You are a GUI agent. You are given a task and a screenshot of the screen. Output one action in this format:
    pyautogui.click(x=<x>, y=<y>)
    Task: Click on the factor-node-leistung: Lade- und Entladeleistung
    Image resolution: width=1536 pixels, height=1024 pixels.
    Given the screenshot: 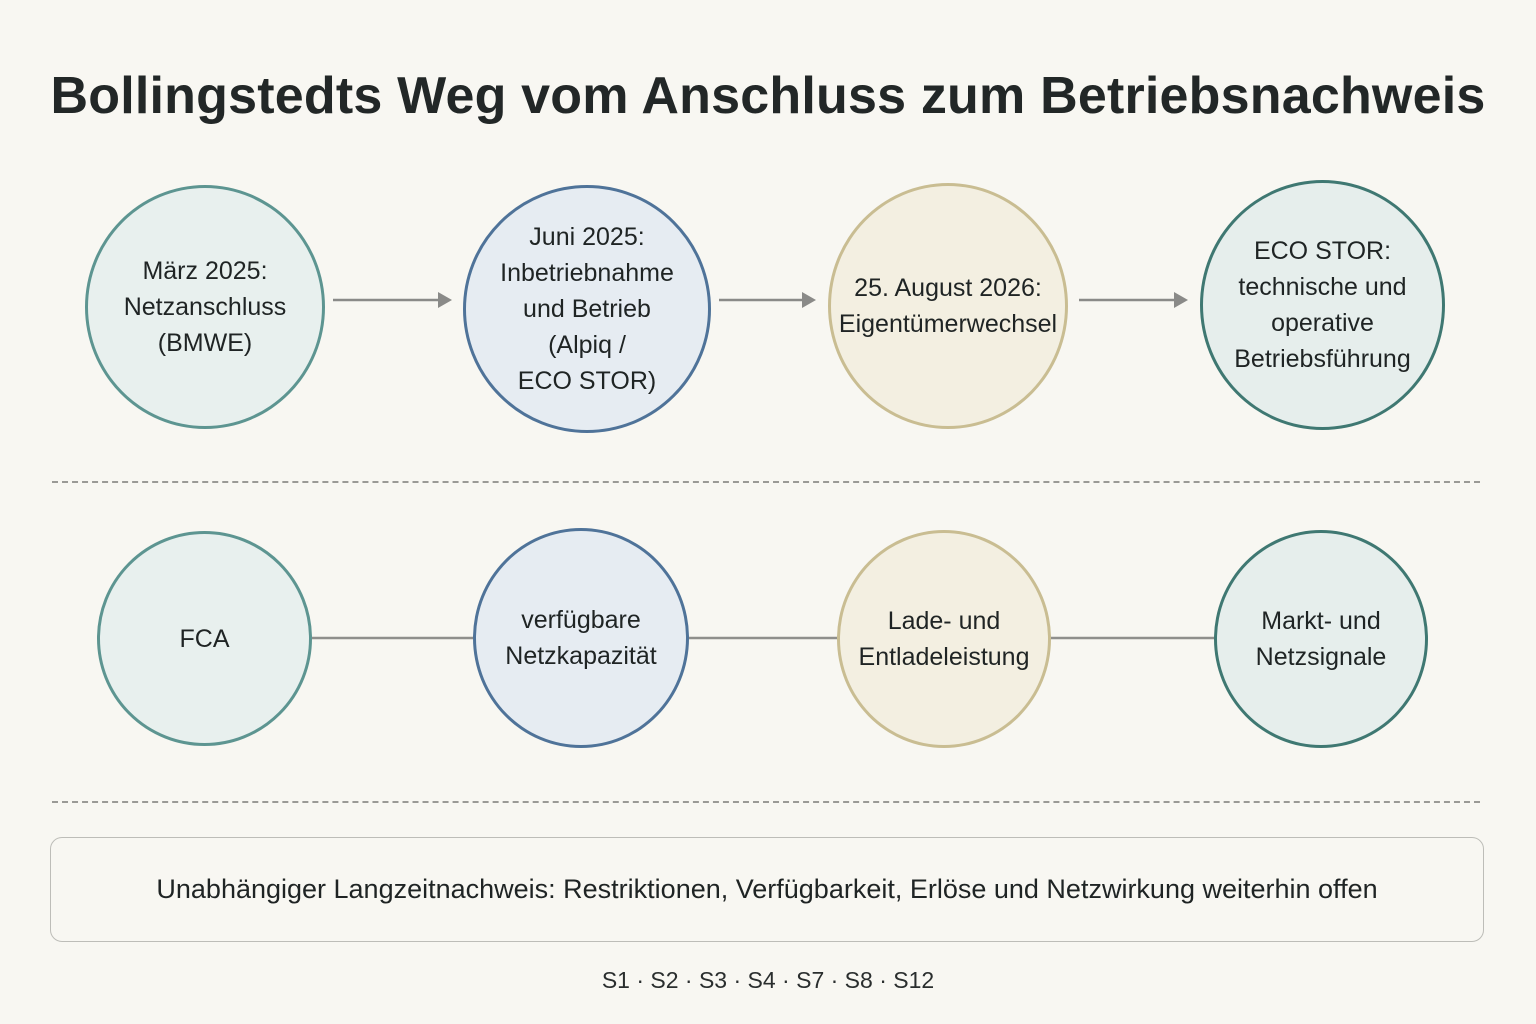 What is the action you would take?
    pyautogui.click(x=944, y=639)
    